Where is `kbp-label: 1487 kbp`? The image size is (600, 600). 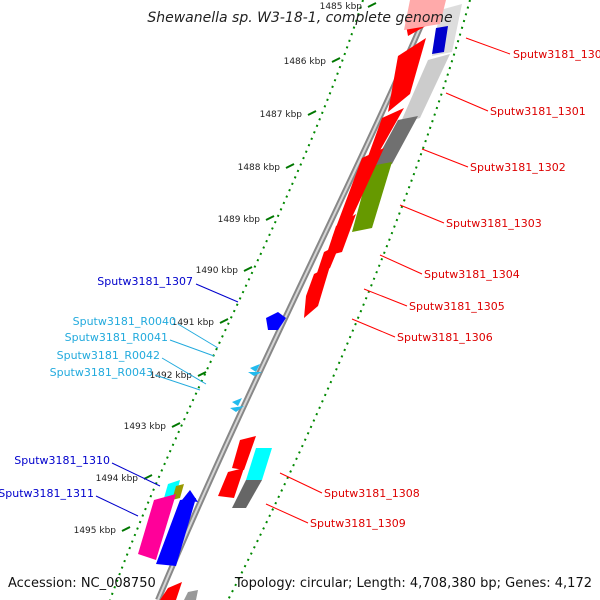
kbp-label: 1487 kbp is located at coordinates (281, 115).